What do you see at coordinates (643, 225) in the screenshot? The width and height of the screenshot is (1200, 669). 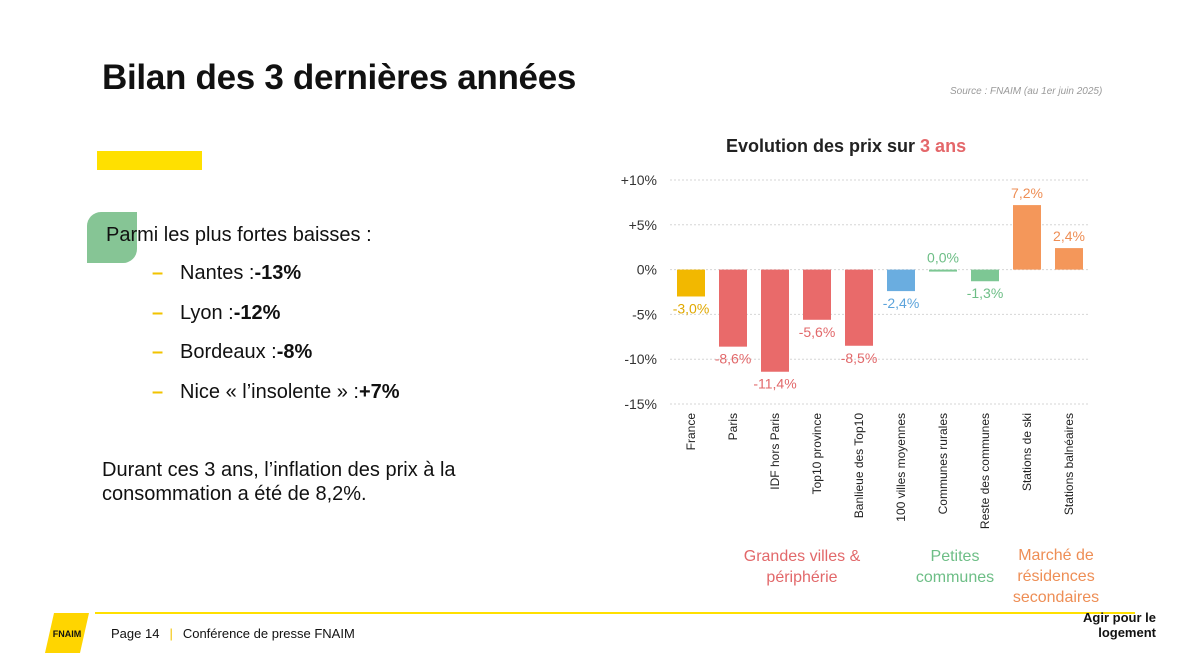 I see `y-tick-label: +5%` at bounding box center [643, 225].